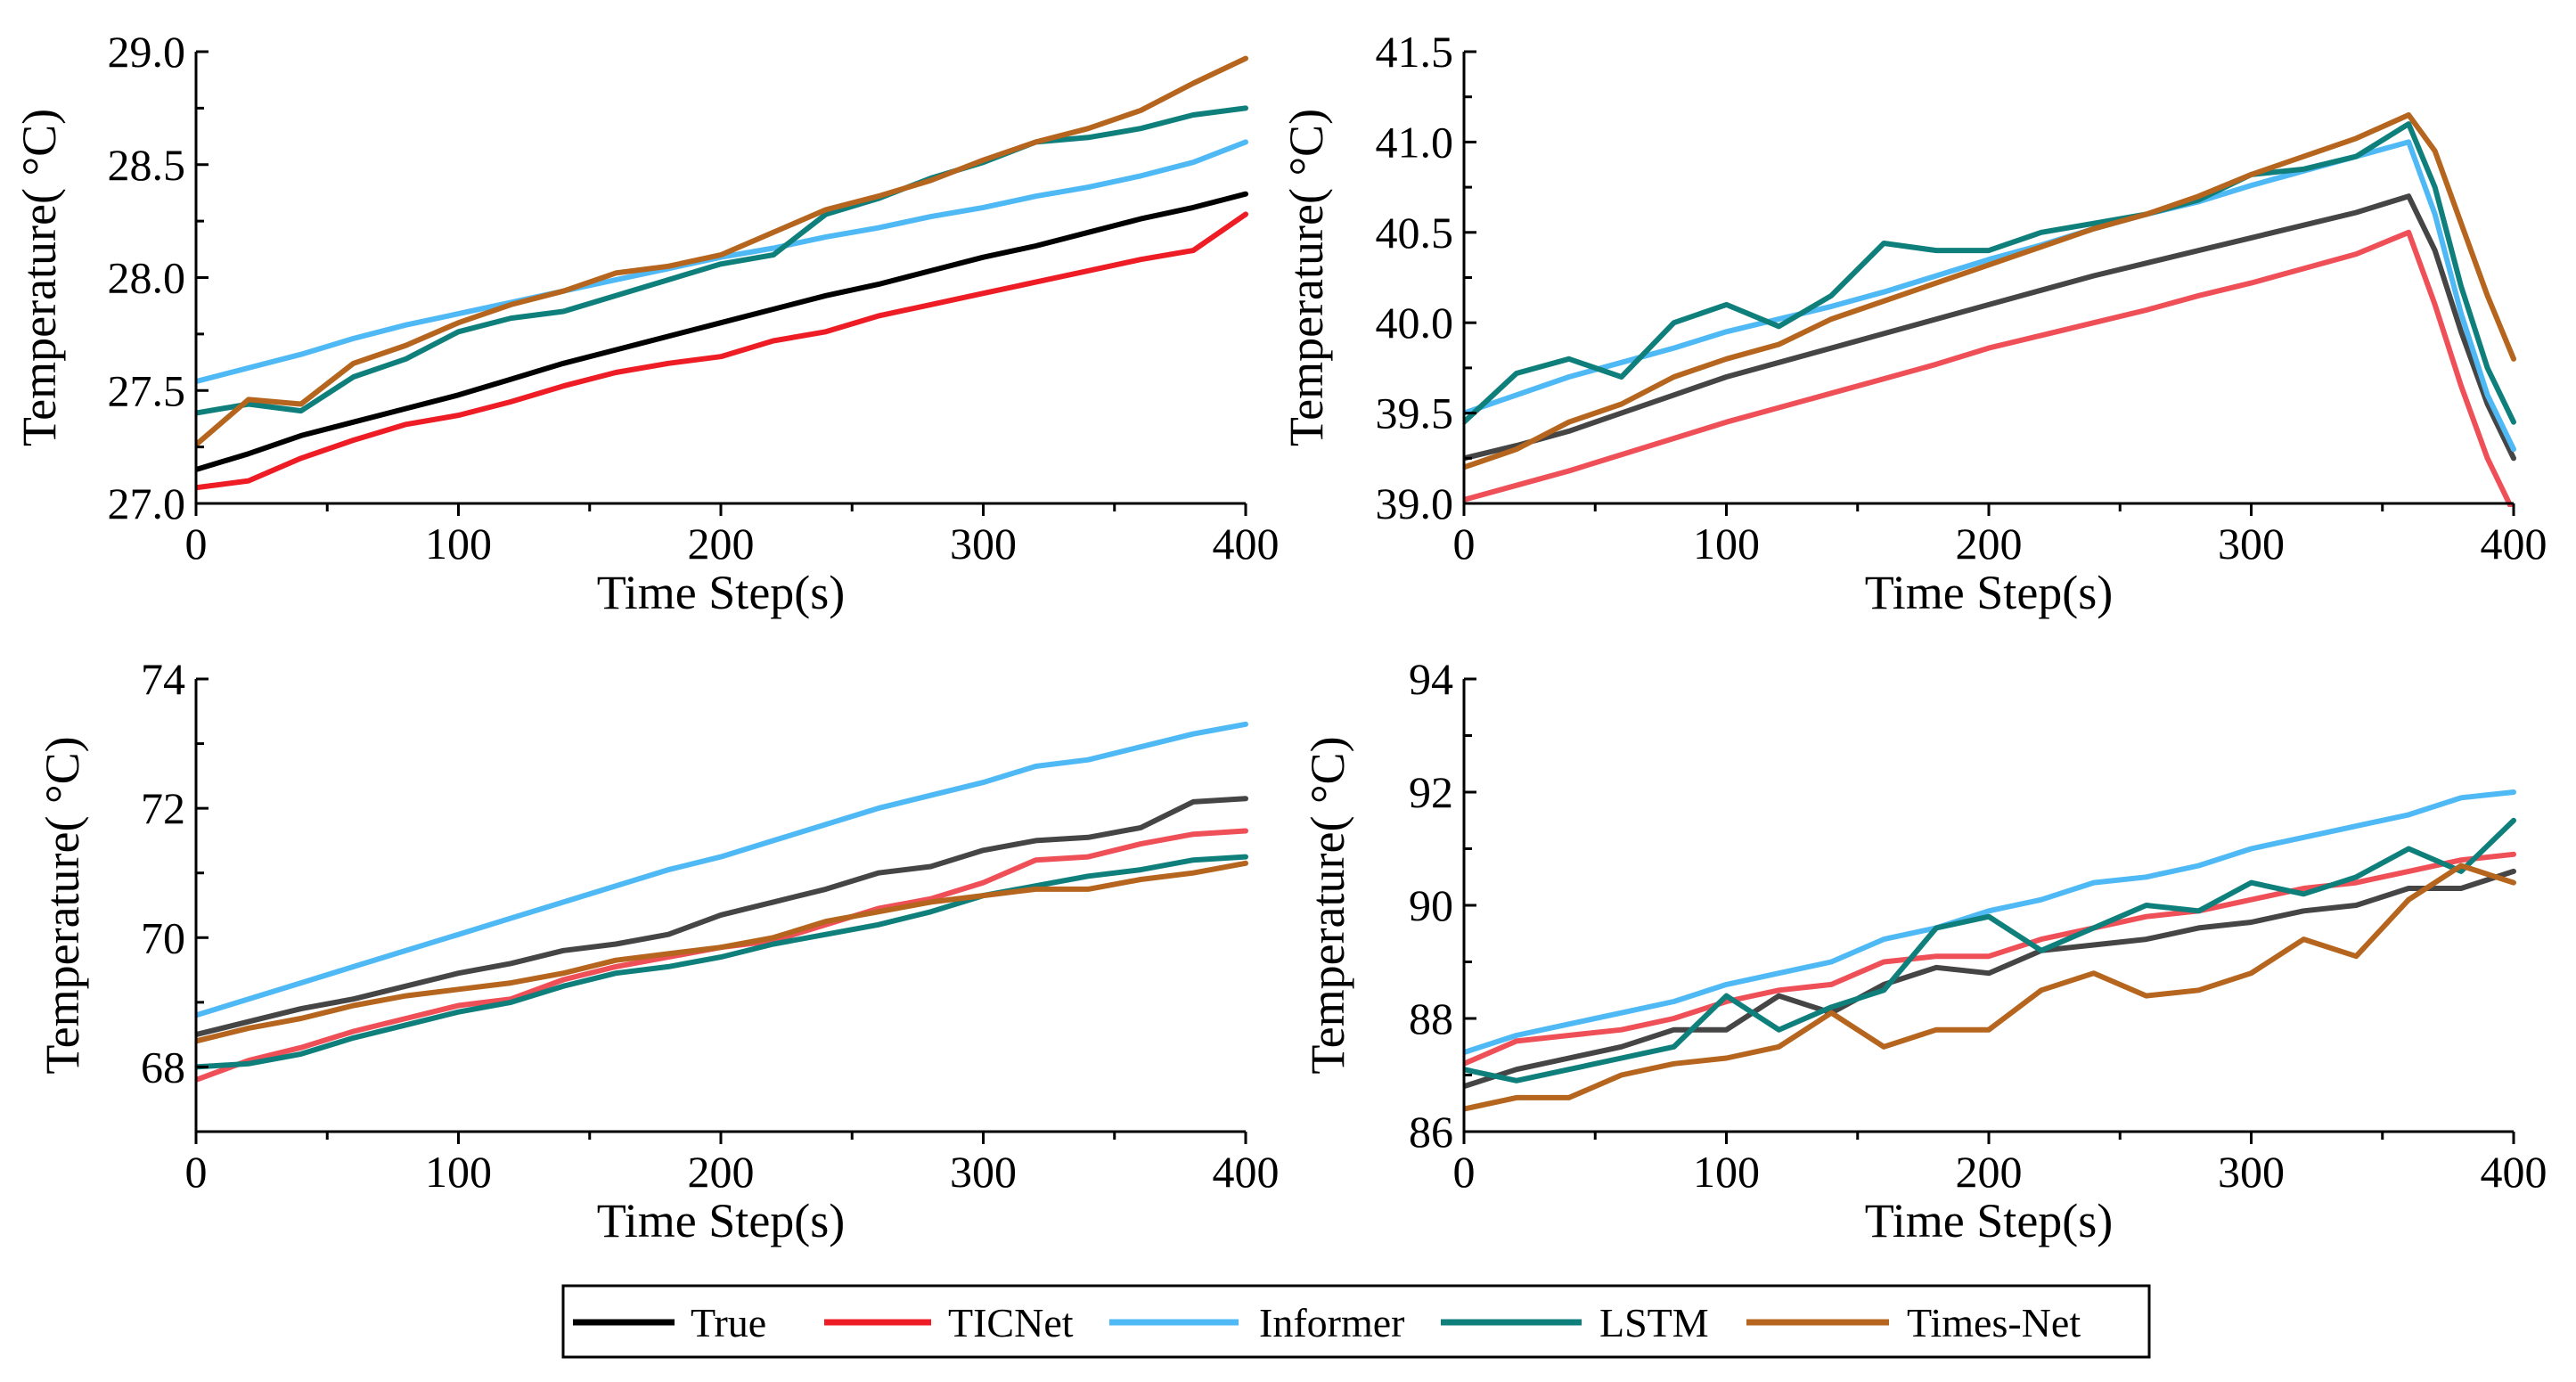 This screenshot has width=2576, height=1382. What do you see at coordinates (1431, 905) in the screenshot?
I see `y-tick-label: 90` at bounding box center [1431, 905].